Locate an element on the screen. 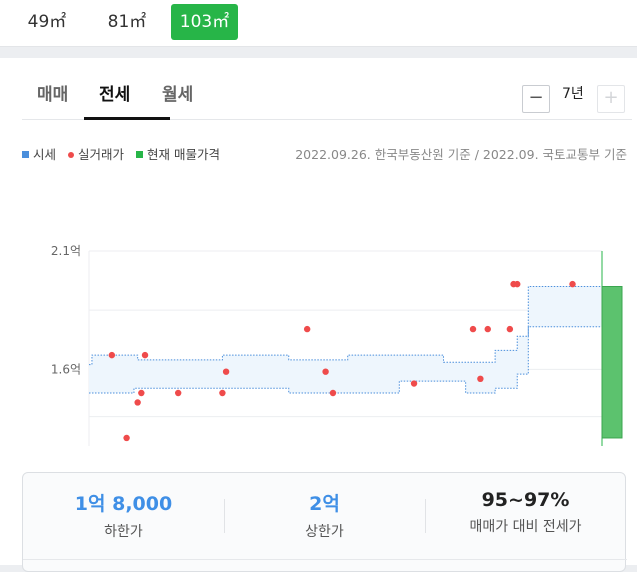 Image resolution: width=637 pixels, height=572 pixels. listing-bar is located at coordinates (612, 348).